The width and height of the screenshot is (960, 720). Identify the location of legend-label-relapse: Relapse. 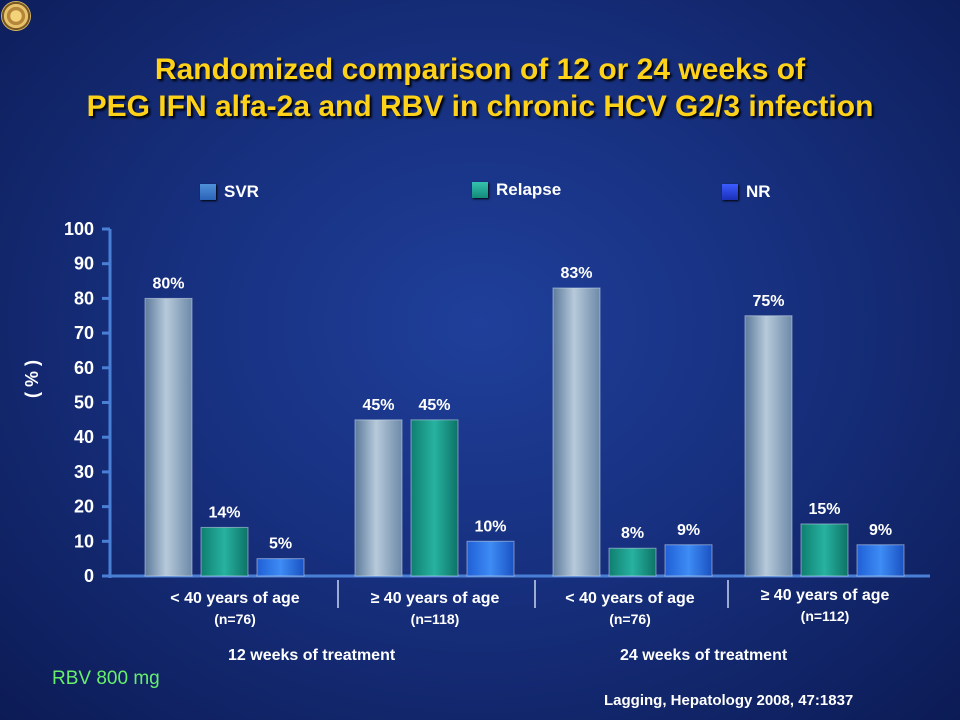
(529, 189).